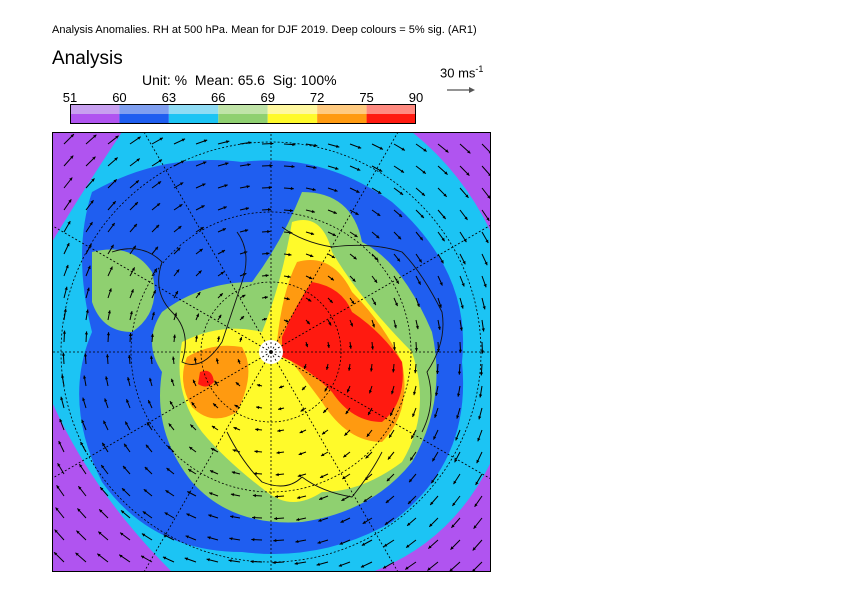  I want to click on colorbar-swatch, so click(391, 119).